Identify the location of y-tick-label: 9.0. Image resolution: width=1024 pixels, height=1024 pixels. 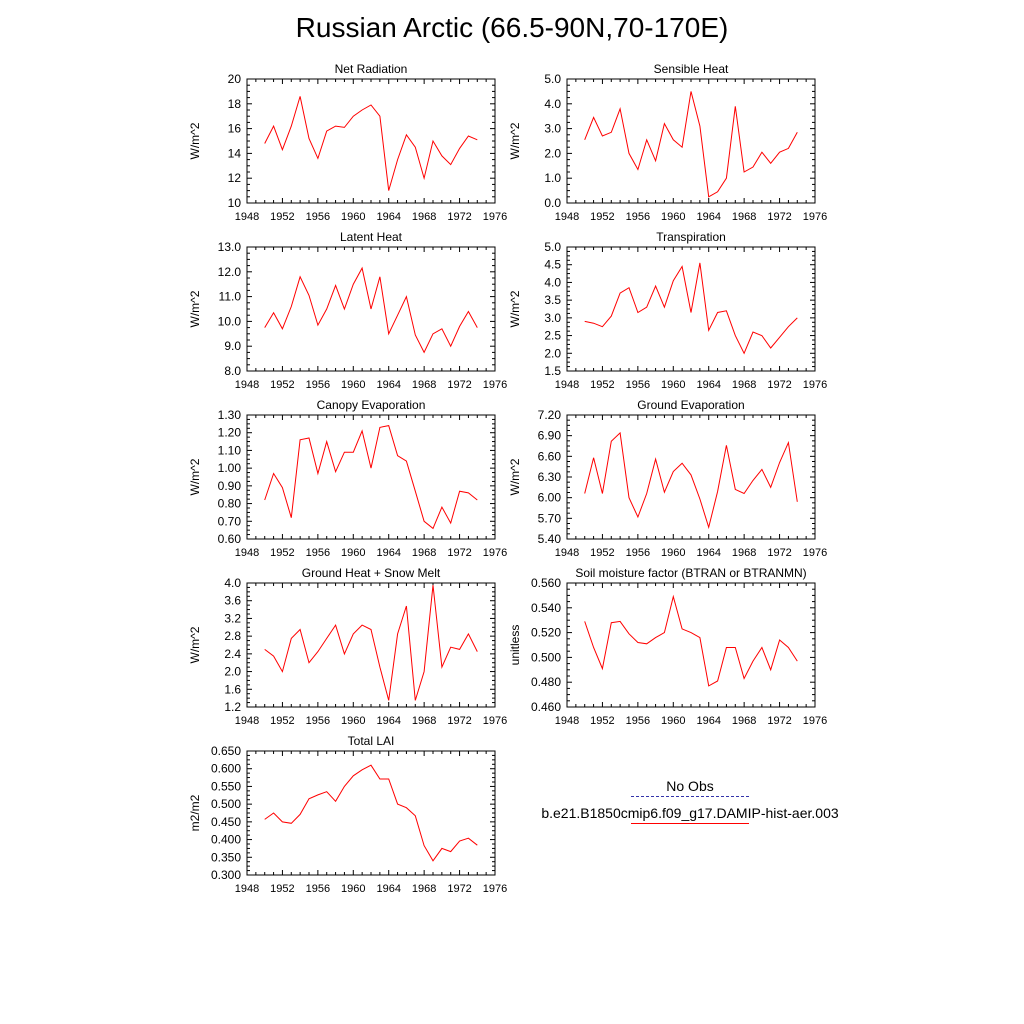
(232, 346).